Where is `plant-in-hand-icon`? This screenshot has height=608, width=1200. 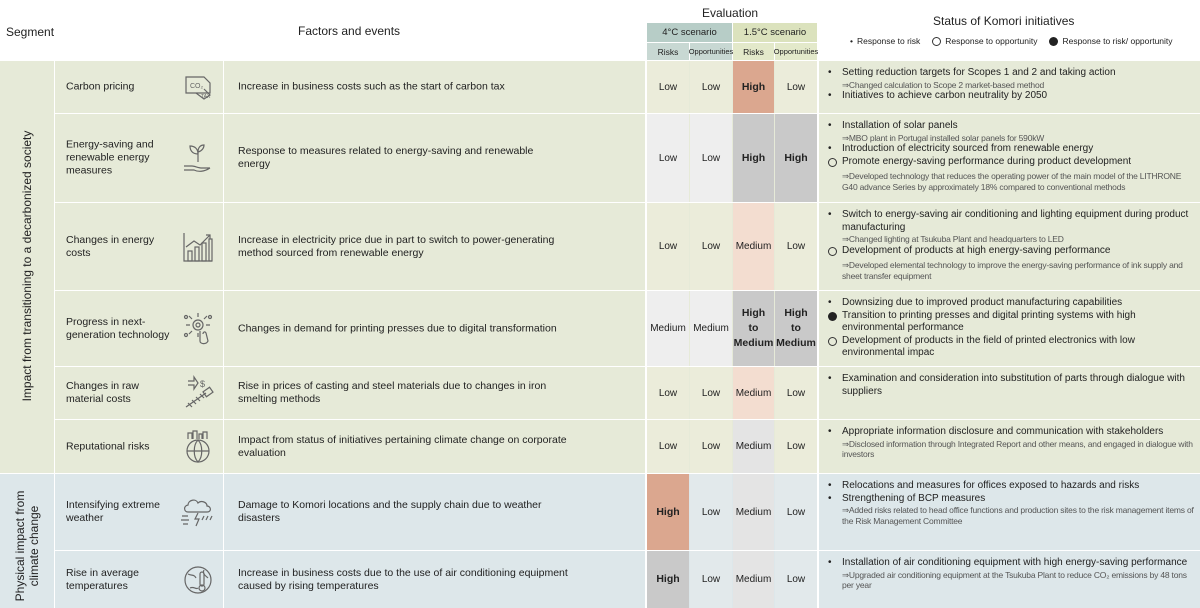
plant-in-hand-icon is located at coordinates (198, 158).